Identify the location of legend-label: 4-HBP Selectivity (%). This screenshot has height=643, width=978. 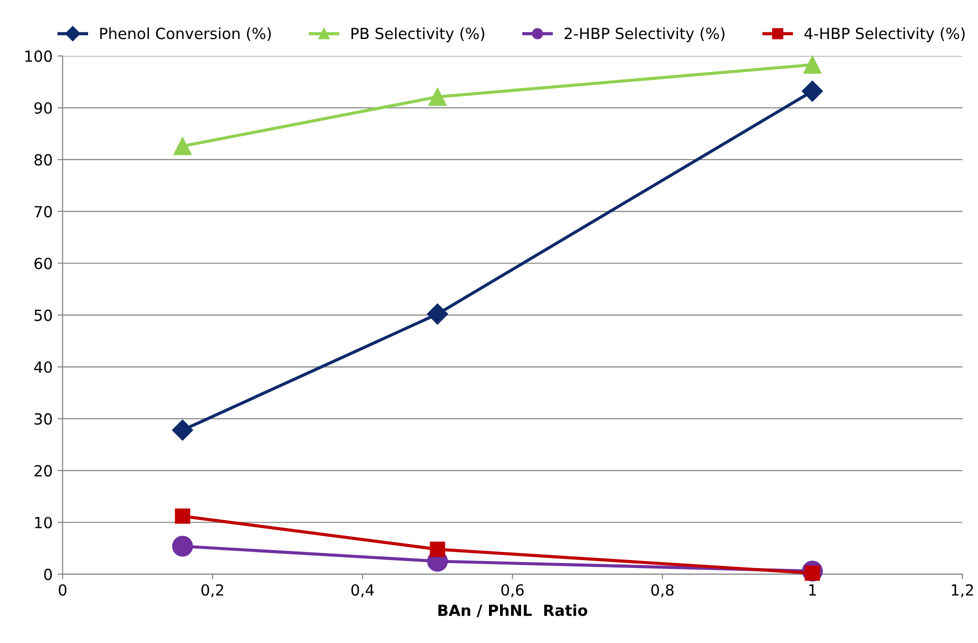
(884, 34).